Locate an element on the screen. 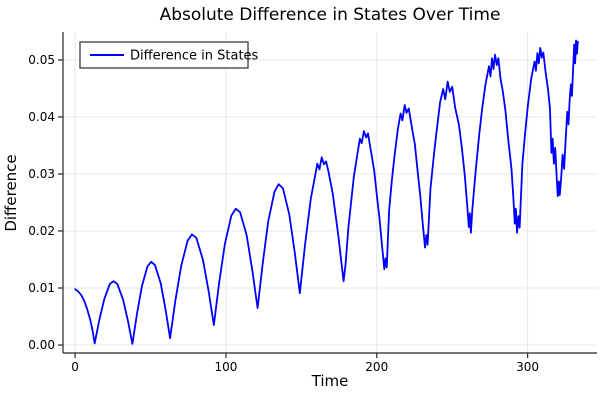 Image resolution: width=600 pixels, height=400 pixels. y-tick-label: 0.00 is located at coordinates (41, 345).